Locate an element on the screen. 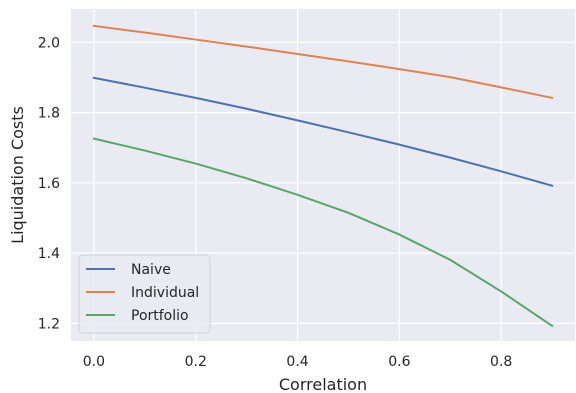 The height and width of the screenshot is (393, 576). x-axis-label: Correlation is located at coordinates (323, 384).